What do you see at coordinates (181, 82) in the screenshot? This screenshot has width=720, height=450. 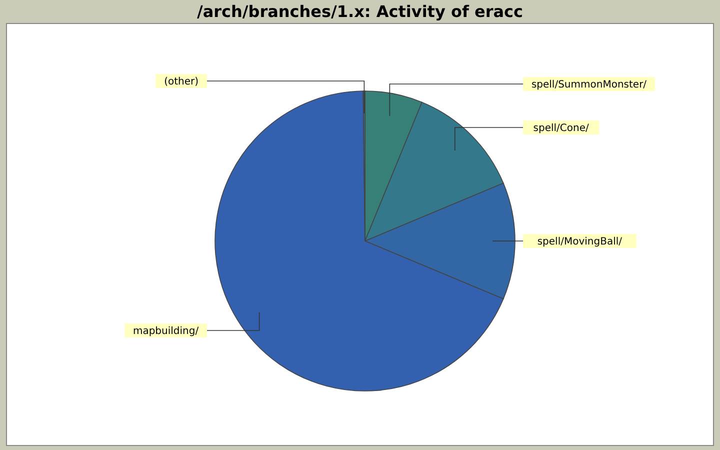 I see `slice-label: (other)` at bounding box center [181, 82].